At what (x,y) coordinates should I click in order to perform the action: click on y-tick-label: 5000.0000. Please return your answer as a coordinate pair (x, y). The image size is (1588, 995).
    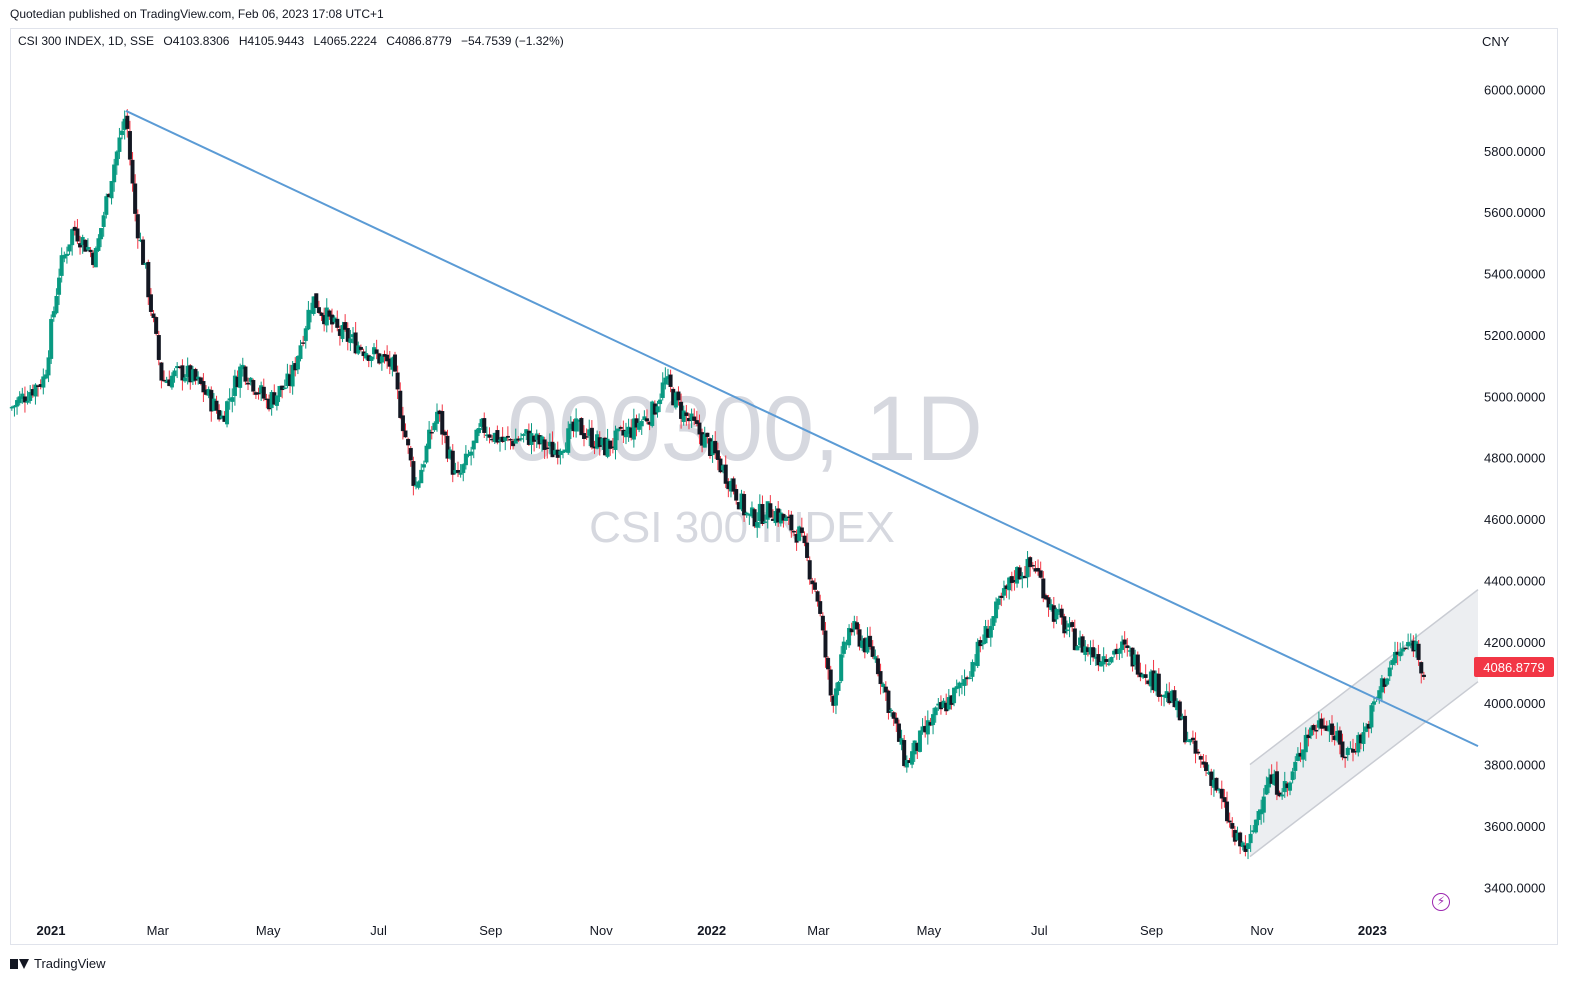
    Looking at the image, I should click on (1514, 396).